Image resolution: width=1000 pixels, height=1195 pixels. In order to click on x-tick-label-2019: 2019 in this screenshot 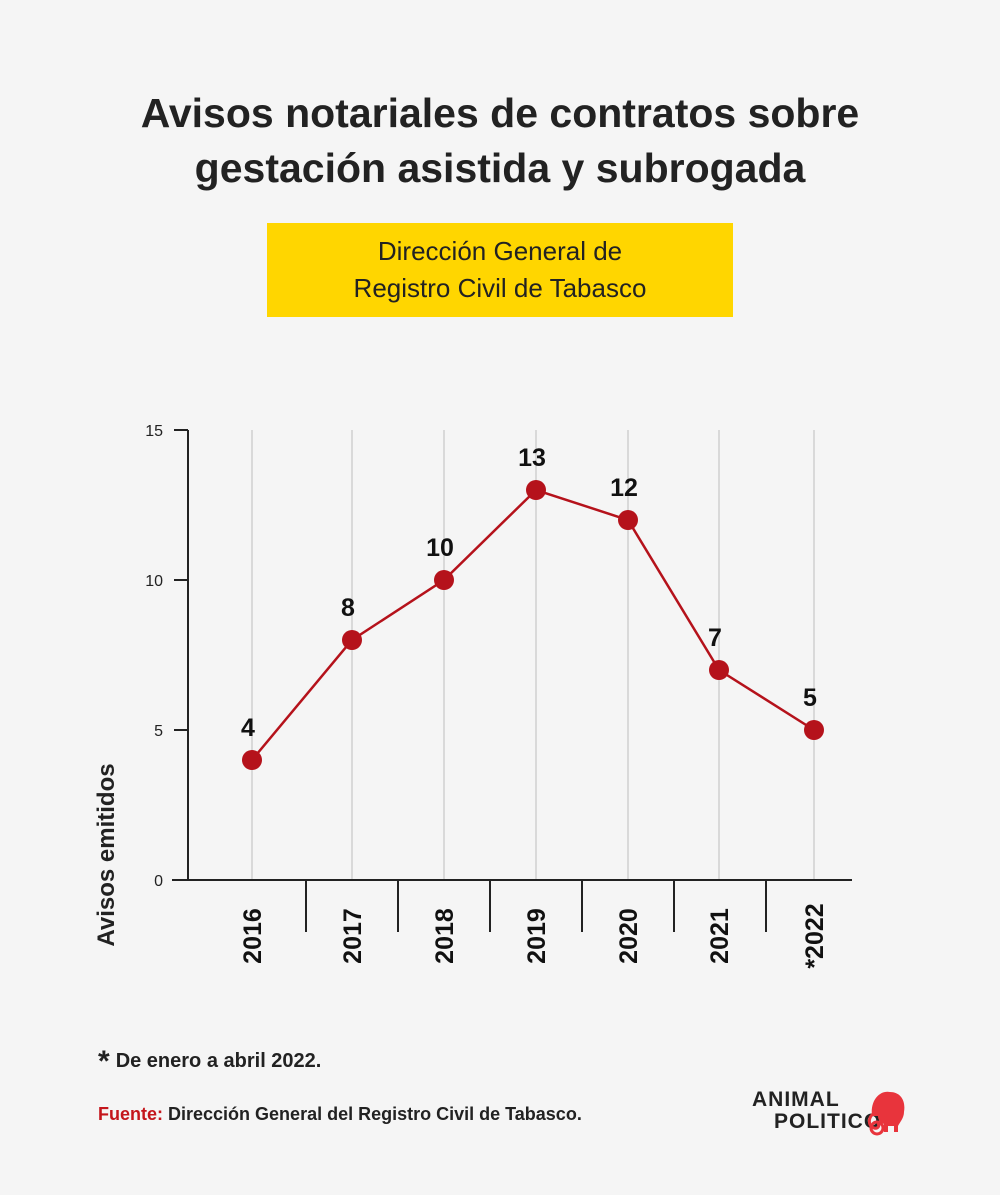, I will do `click(537, 936)`.